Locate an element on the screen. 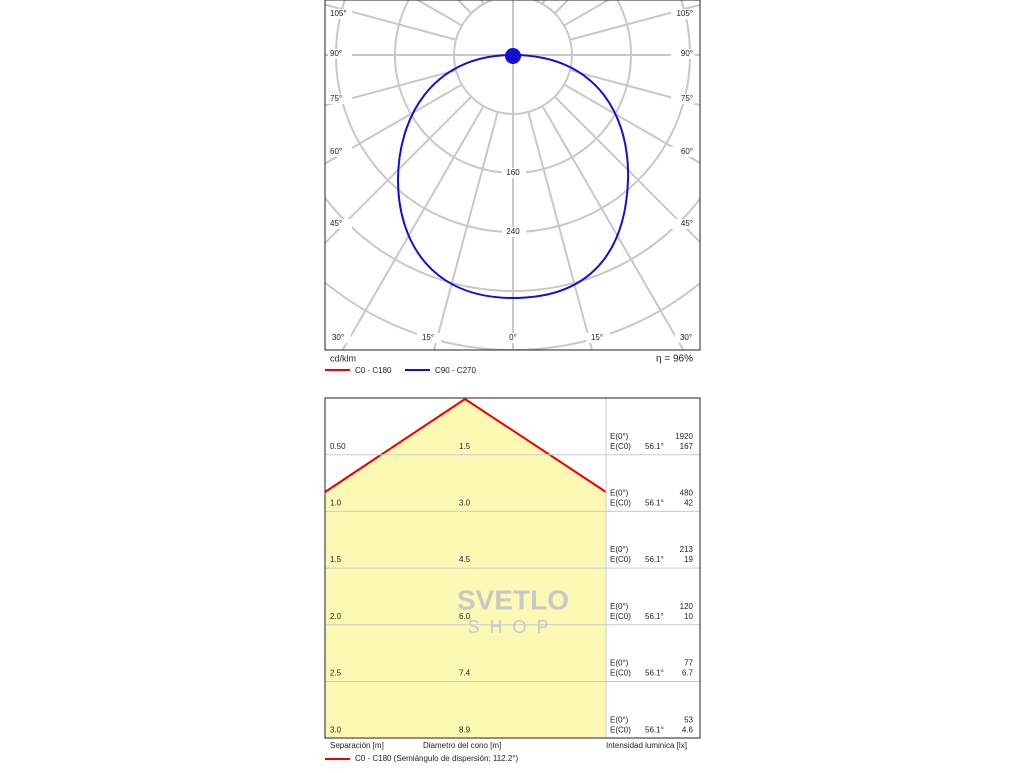 The image size is (1024, 773). axis-label: Separación [m] is located at coordinates (357, 745).